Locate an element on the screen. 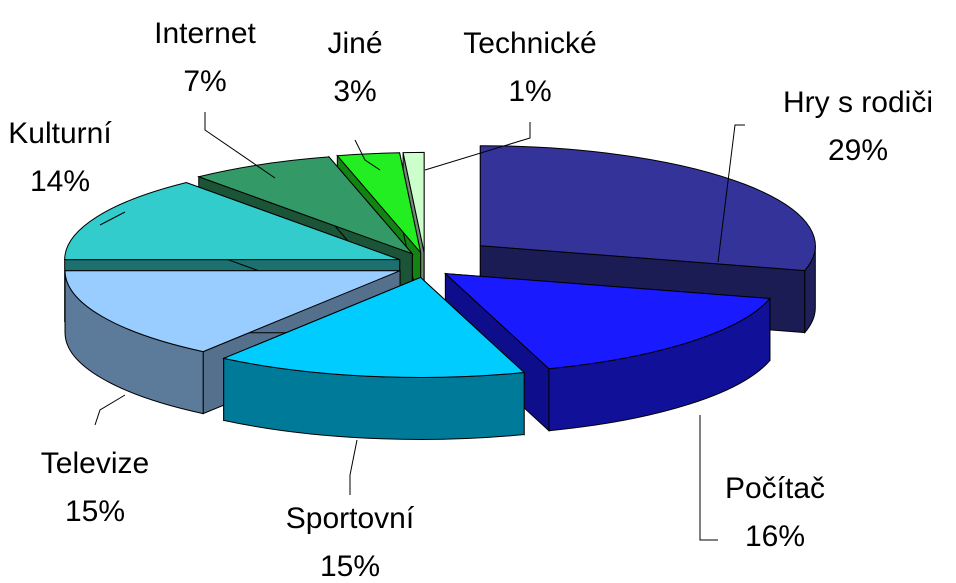 This screenshot has height=583, width=956. slice-value-label: 29% is located at coordinates (858, 150).